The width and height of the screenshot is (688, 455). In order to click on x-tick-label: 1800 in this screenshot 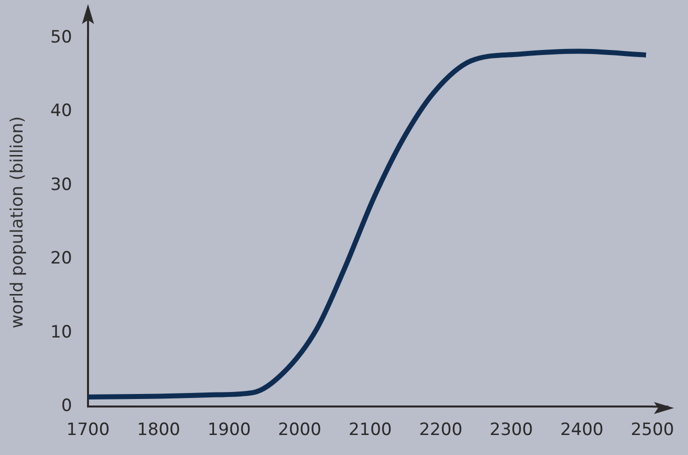, I will do `click(158, 430)`.